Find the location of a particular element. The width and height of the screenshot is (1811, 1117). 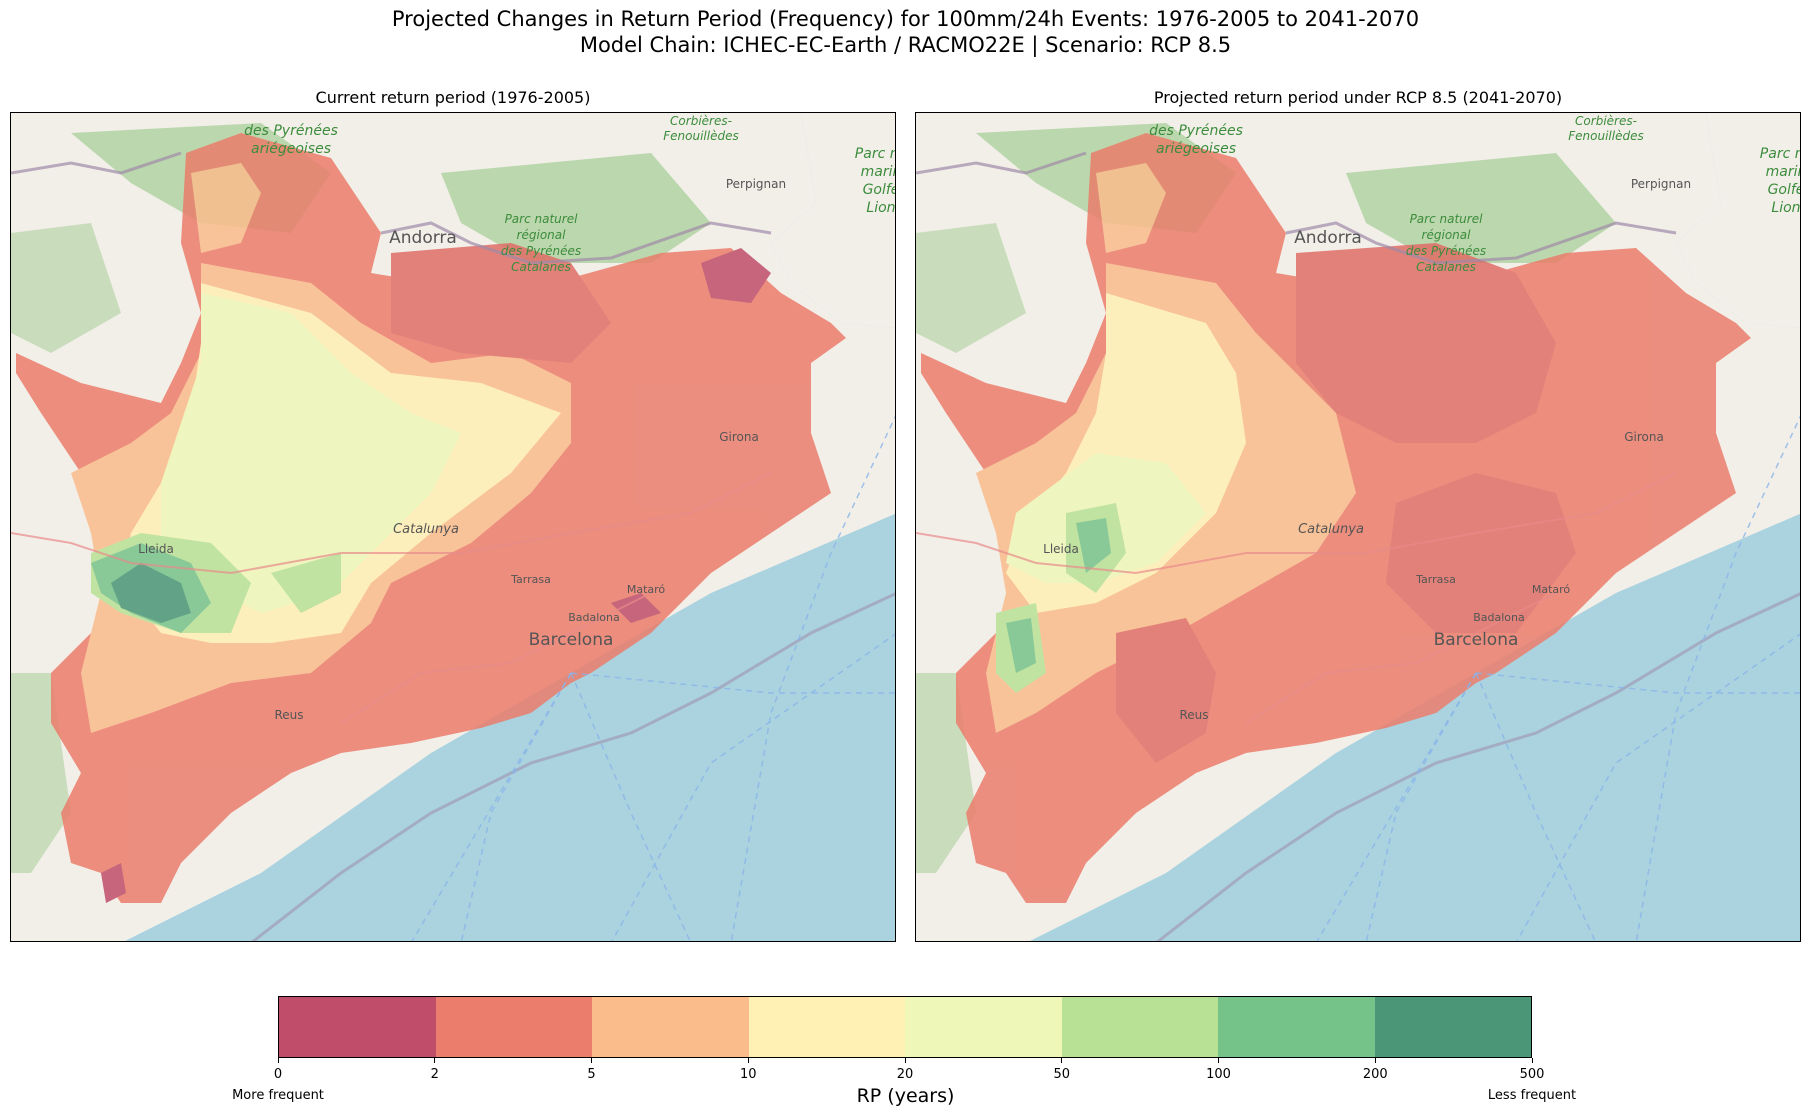

colorbar-tick-label-3: 10 is located at coordinates (748, 1074).